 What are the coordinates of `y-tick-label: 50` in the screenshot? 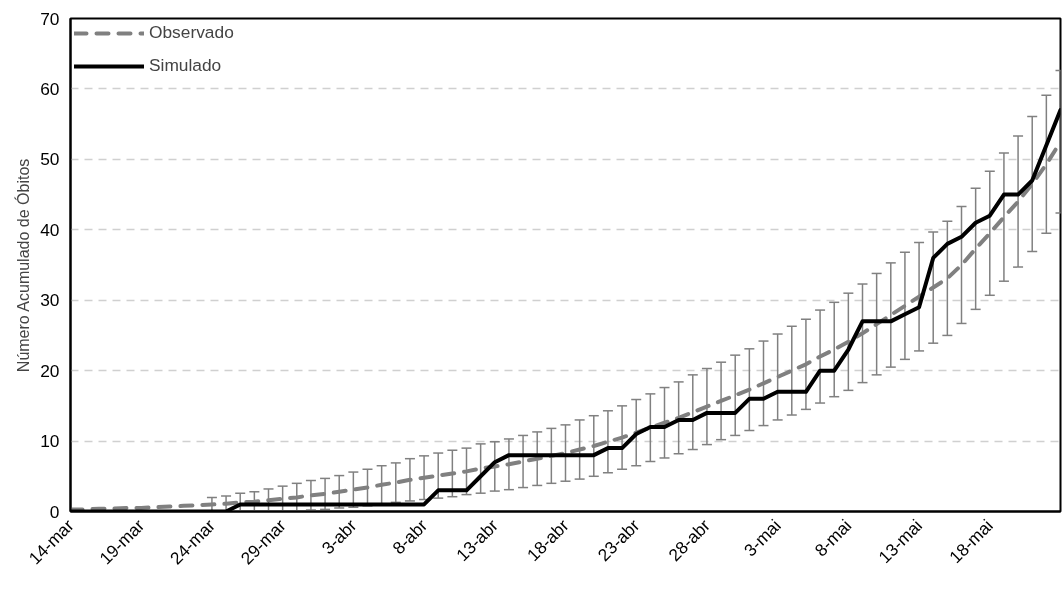 It's located at (50, 159).